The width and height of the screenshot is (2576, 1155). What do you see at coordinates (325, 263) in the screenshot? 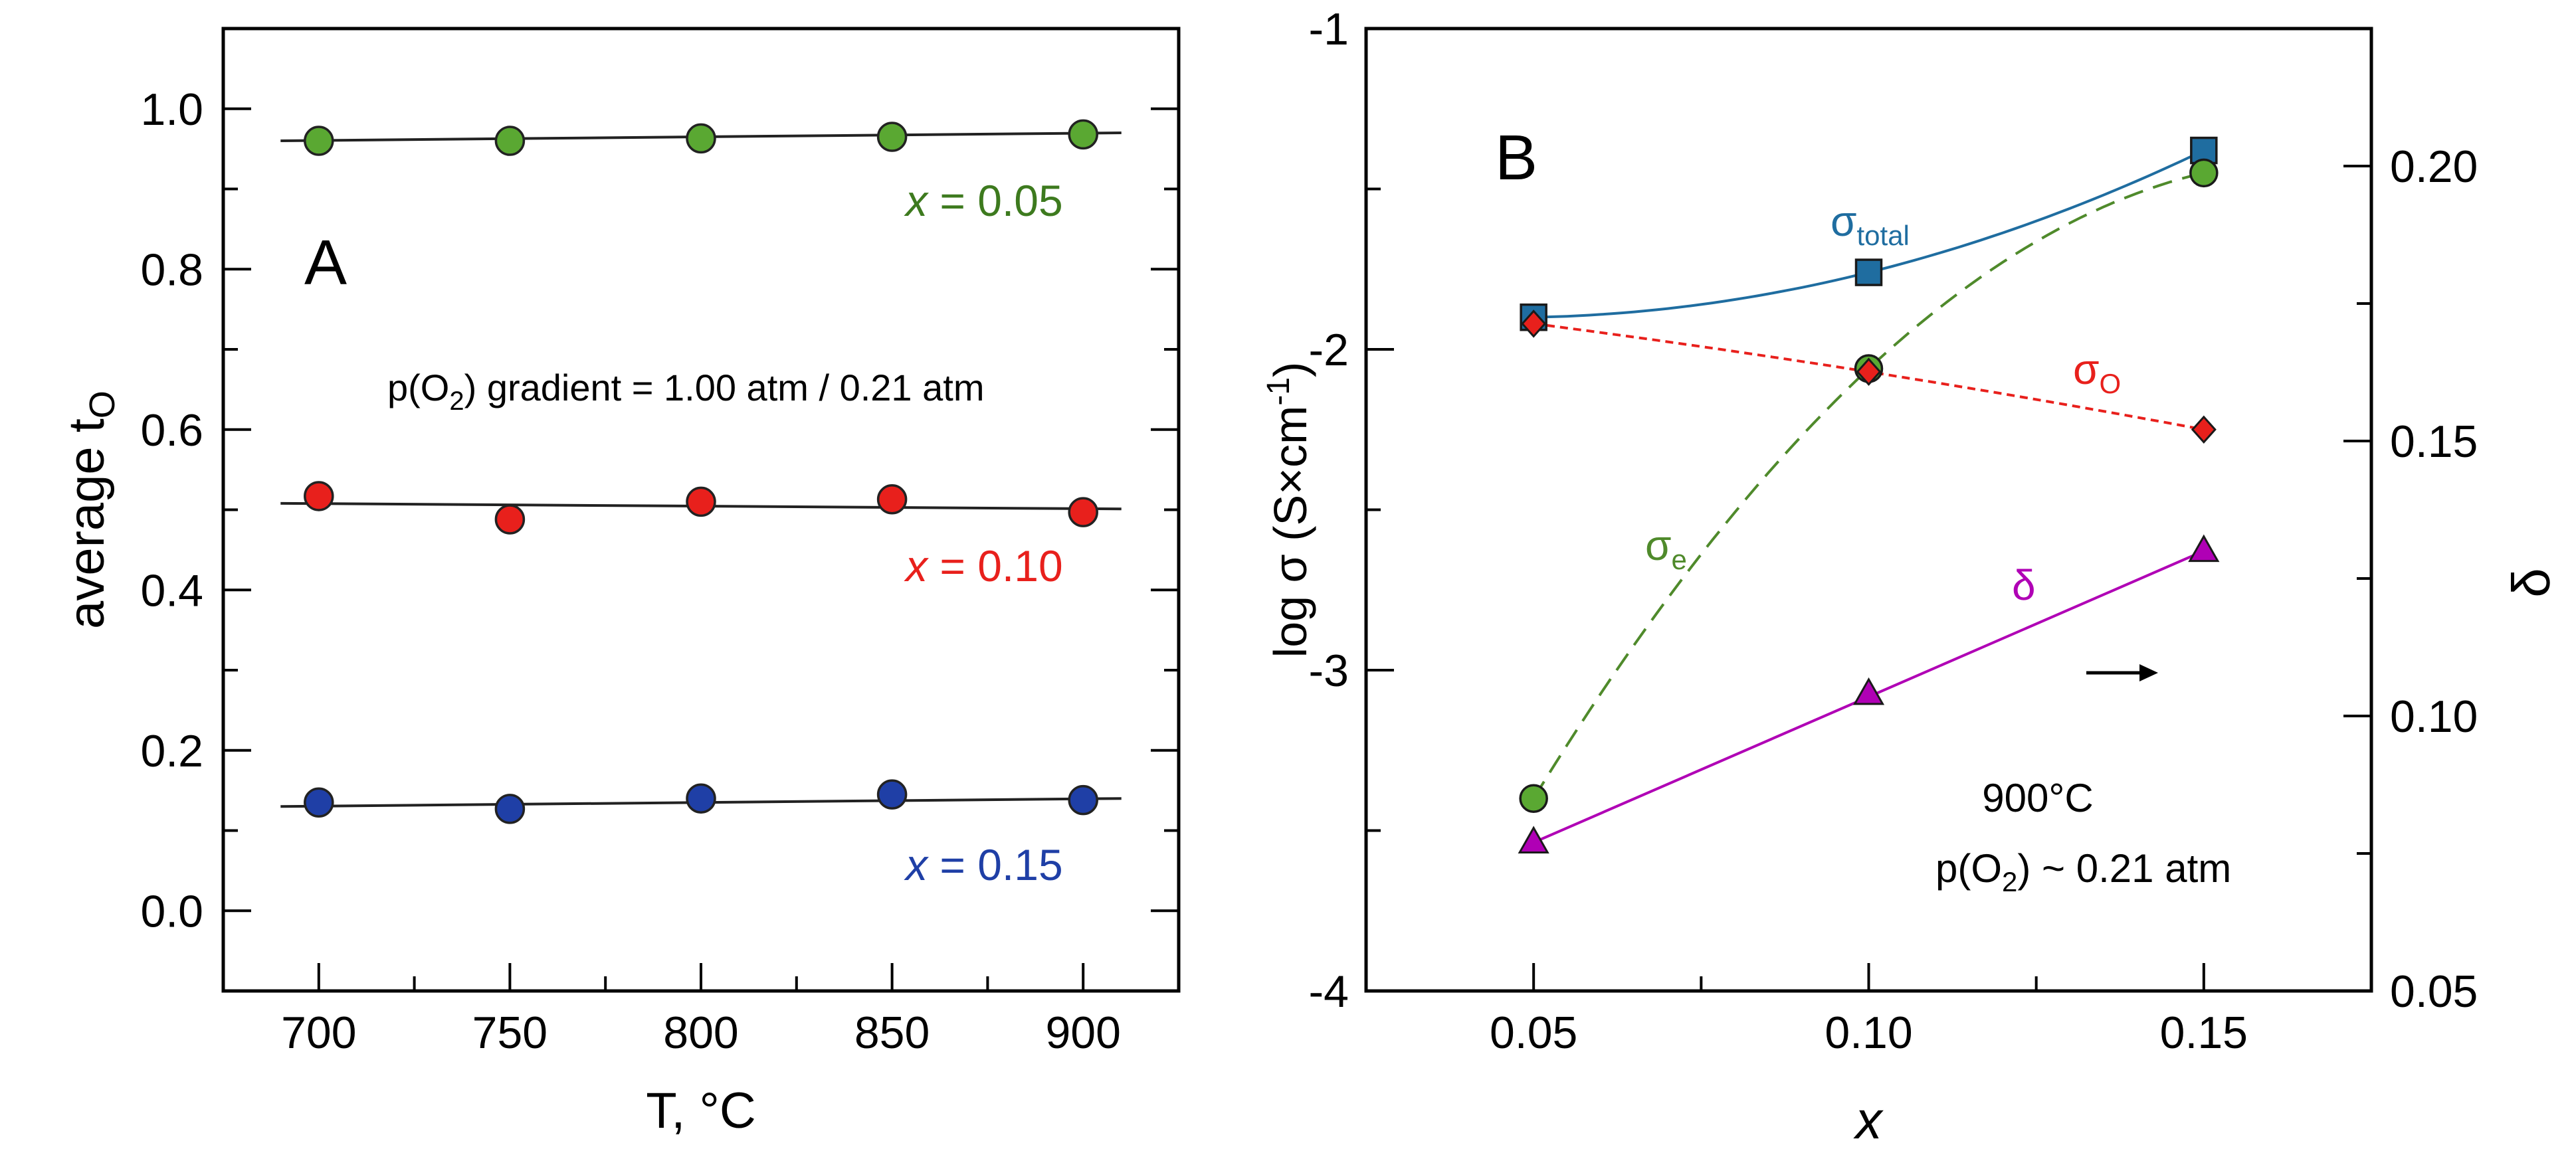
I see `panel-a-letter: A` at bounding box center [325, 263].